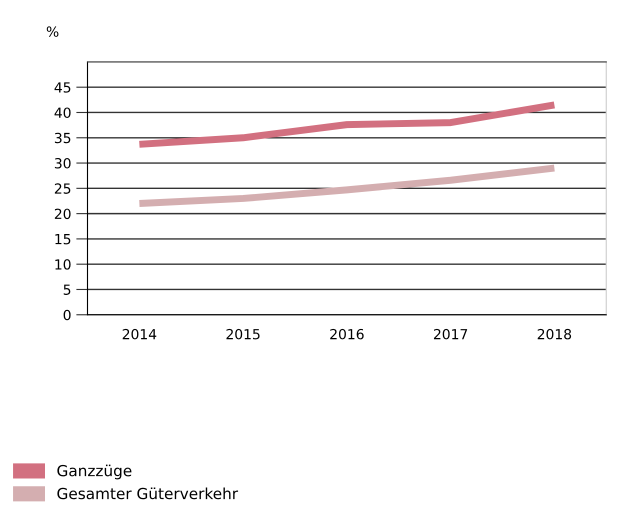 This screenshot has height=516, width=625. I want to click on y-tick-label: 0, so click(67, 315).